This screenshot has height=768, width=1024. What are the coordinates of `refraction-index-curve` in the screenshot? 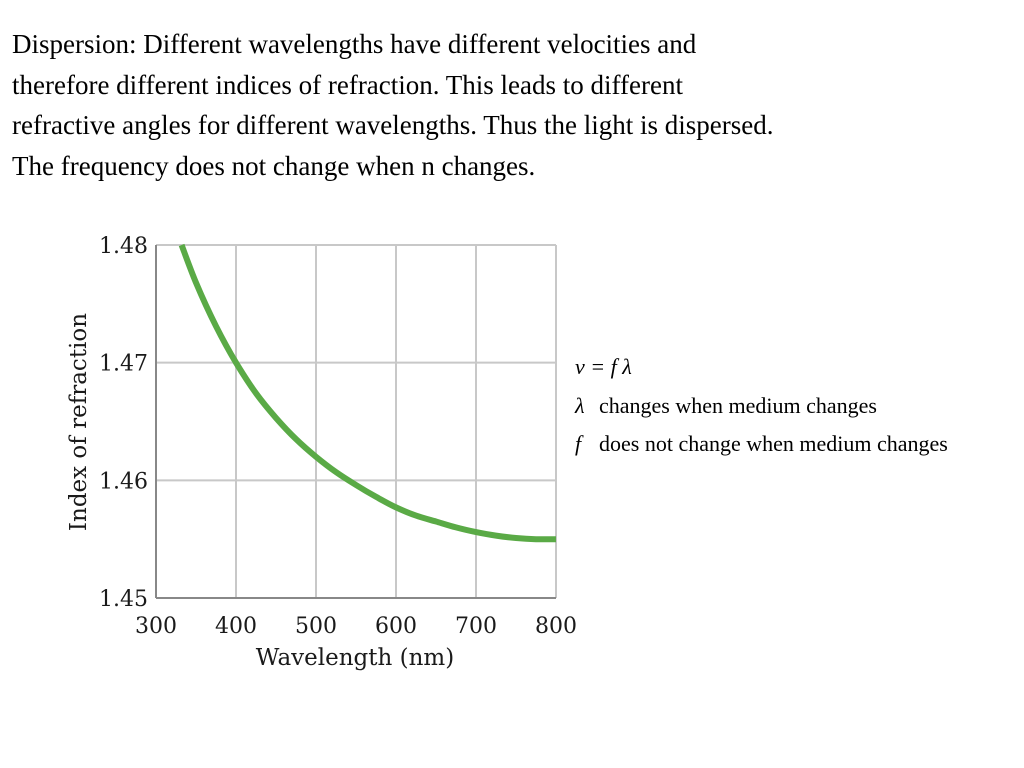 It's located at (367, 393).